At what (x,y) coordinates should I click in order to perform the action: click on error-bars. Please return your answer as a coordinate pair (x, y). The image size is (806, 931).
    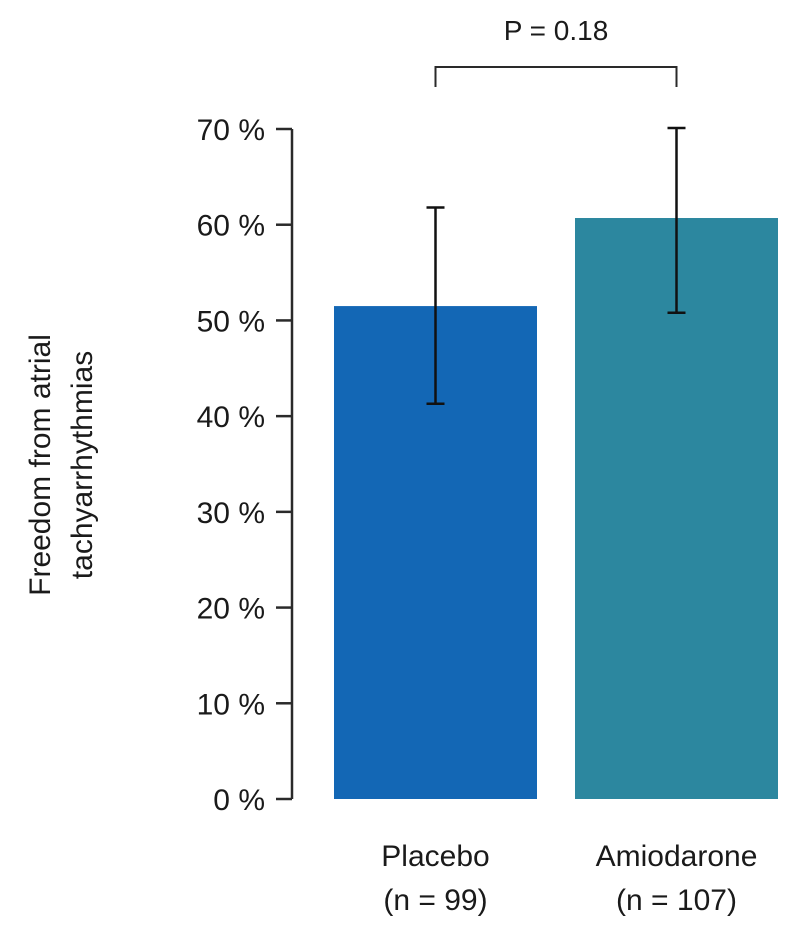
    Looking at the image, I should click on (556, 265).